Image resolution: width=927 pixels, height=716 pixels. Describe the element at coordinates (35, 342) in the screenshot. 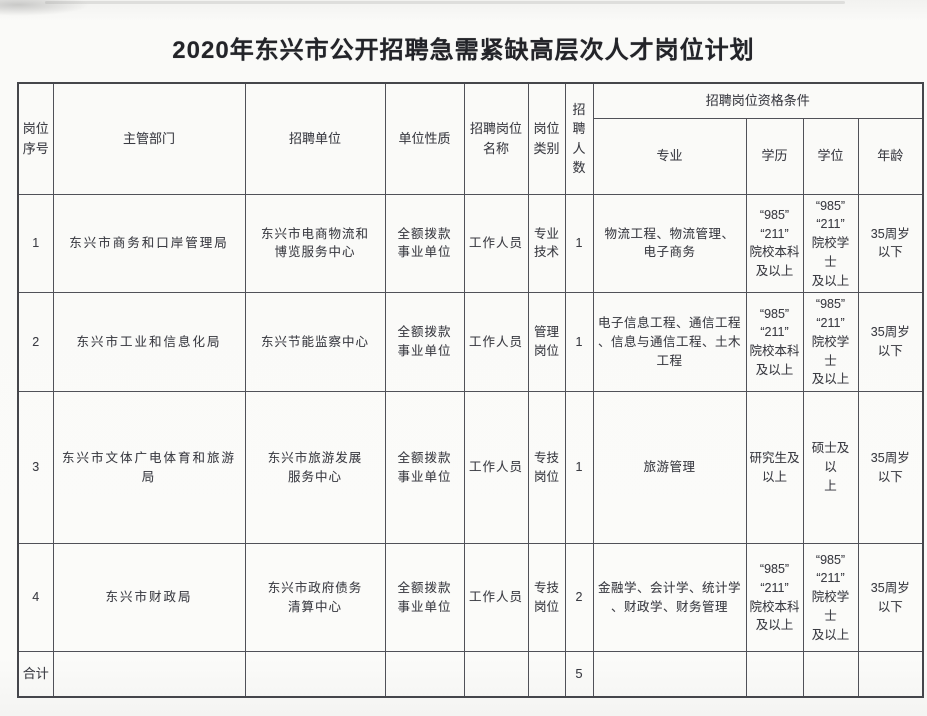

I see `cell-seq: 2` at that location.